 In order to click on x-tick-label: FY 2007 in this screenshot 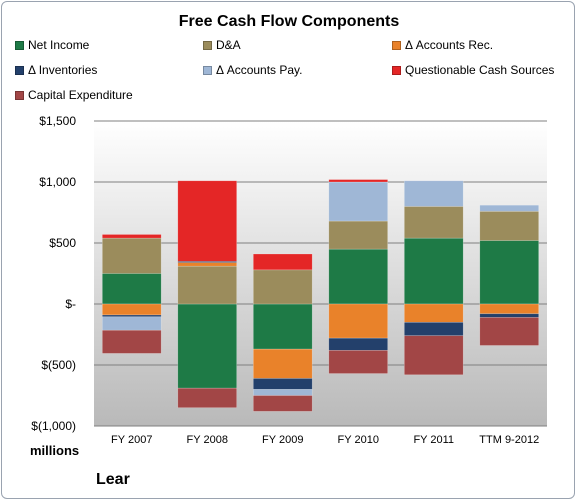, I will do `click(131, 440)`.